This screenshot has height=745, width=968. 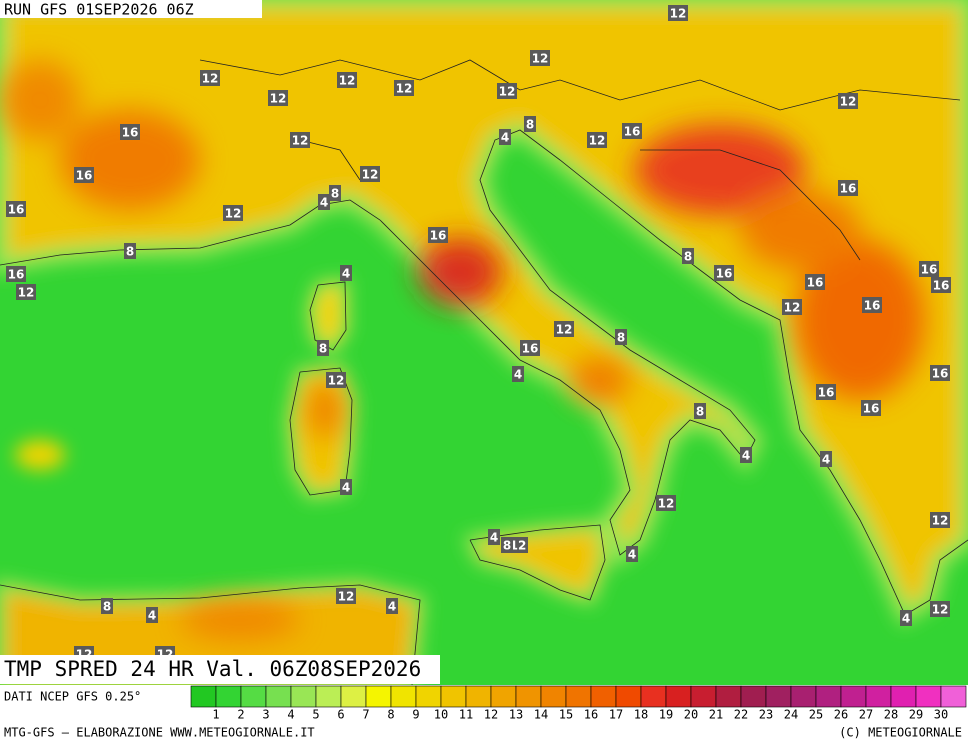 What do you see at coordinates (491, 715) in the screenshot?
I see `colorbar-label: 12` at bounding box center [491, 715].